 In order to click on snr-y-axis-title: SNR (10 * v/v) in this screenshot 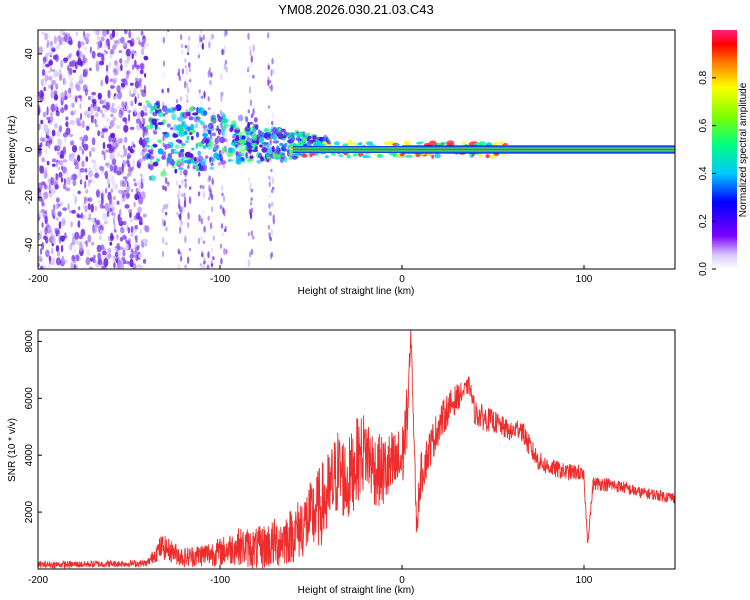, I will do `click(12, 450)`.